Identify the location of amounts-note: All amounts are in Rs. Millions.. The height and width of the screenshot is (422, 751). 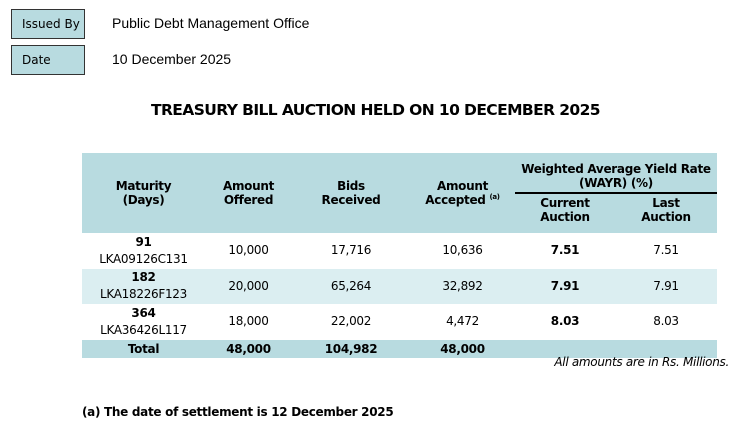
(641, 362).